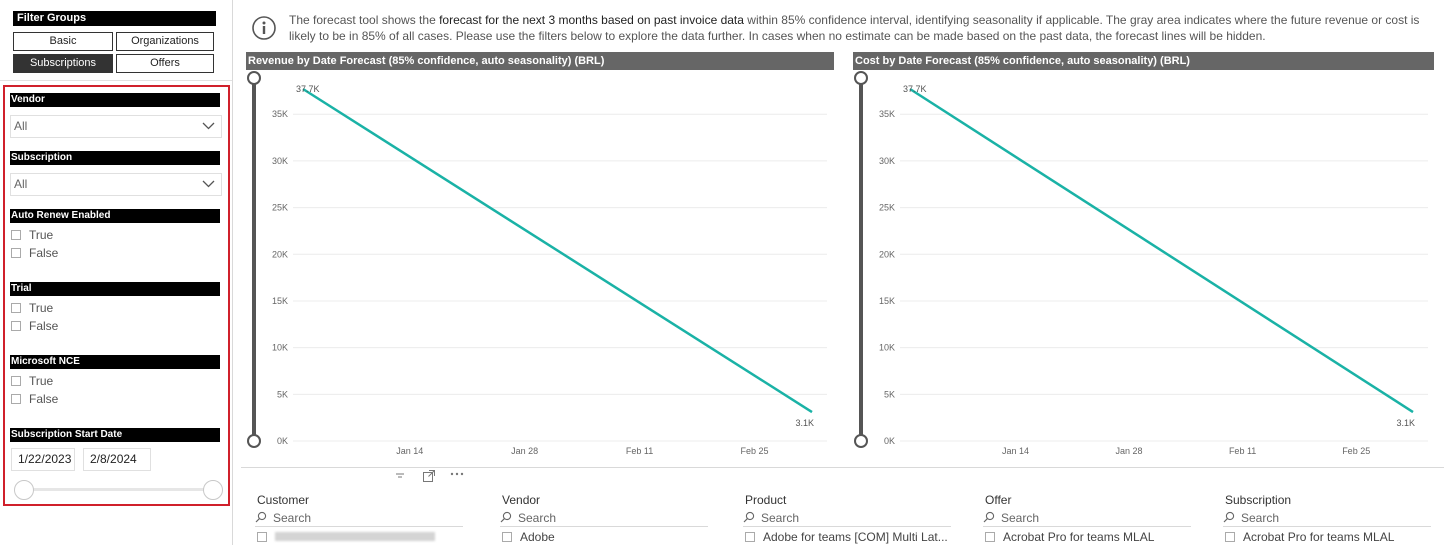 This screenshot has height=545, width=1447. What do you see at coordinates (21, 126) in the screenshot?
I see `vendor-dropdown-value: All` at bounding box center [21, 126].